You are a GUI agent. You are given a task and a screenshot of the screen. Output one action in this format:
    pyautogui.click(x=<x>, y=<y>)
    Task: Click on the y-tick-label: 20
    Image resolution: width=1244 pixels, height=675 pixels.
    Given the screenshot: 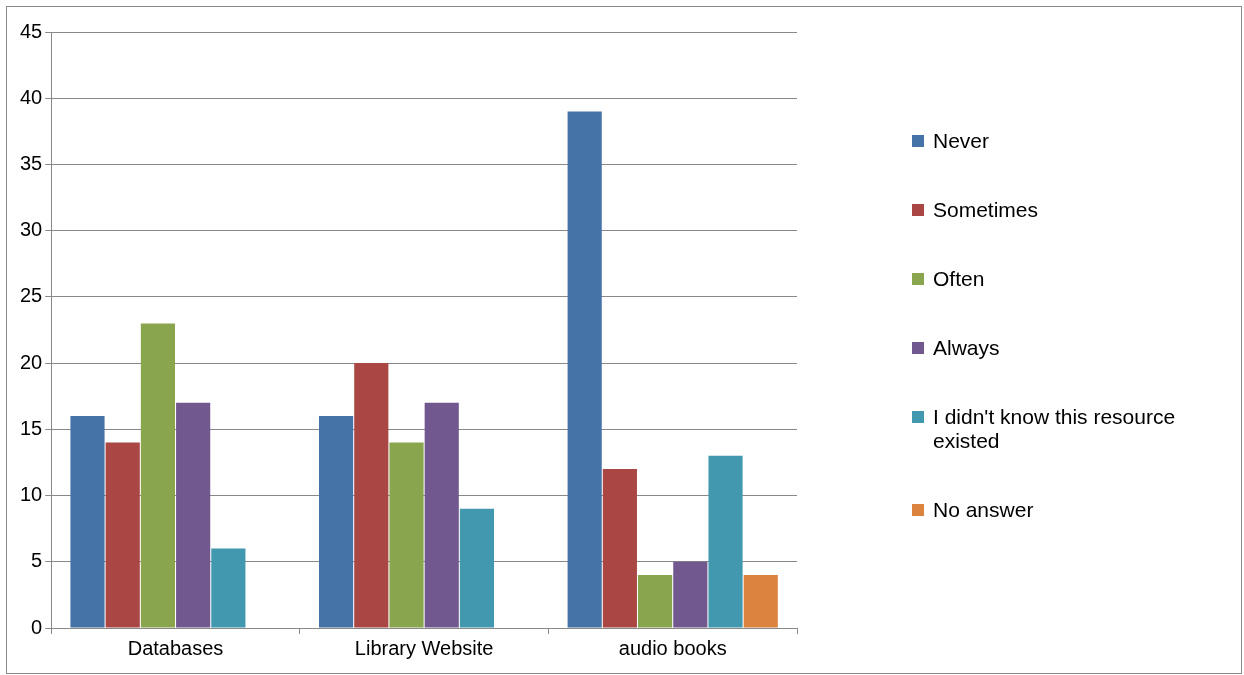 What is the action you would take?
    pyautogui.click(x=31, y=361)
    